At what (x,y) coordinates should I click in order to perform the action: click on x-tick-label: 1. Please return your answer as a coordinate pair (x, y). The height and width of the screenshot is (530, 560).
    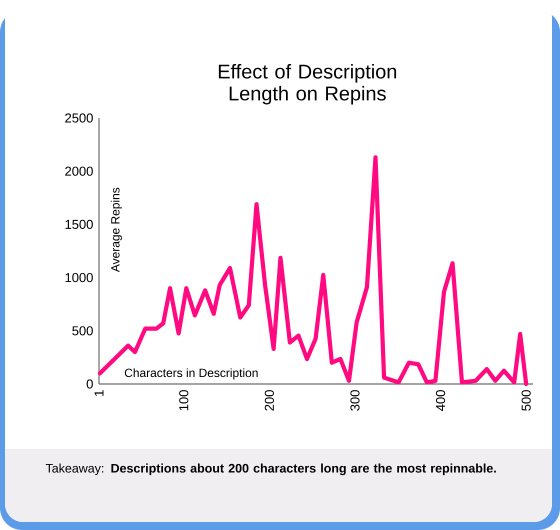
    Looking at the image, I should click on (99, 393).